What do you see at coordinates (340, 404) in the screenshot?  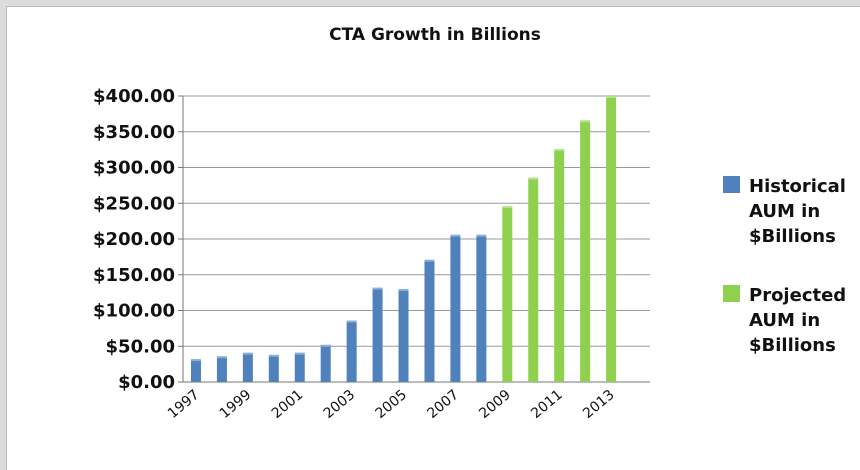 I see `x-tick-label: 2003` at bounding box center [340, 404].